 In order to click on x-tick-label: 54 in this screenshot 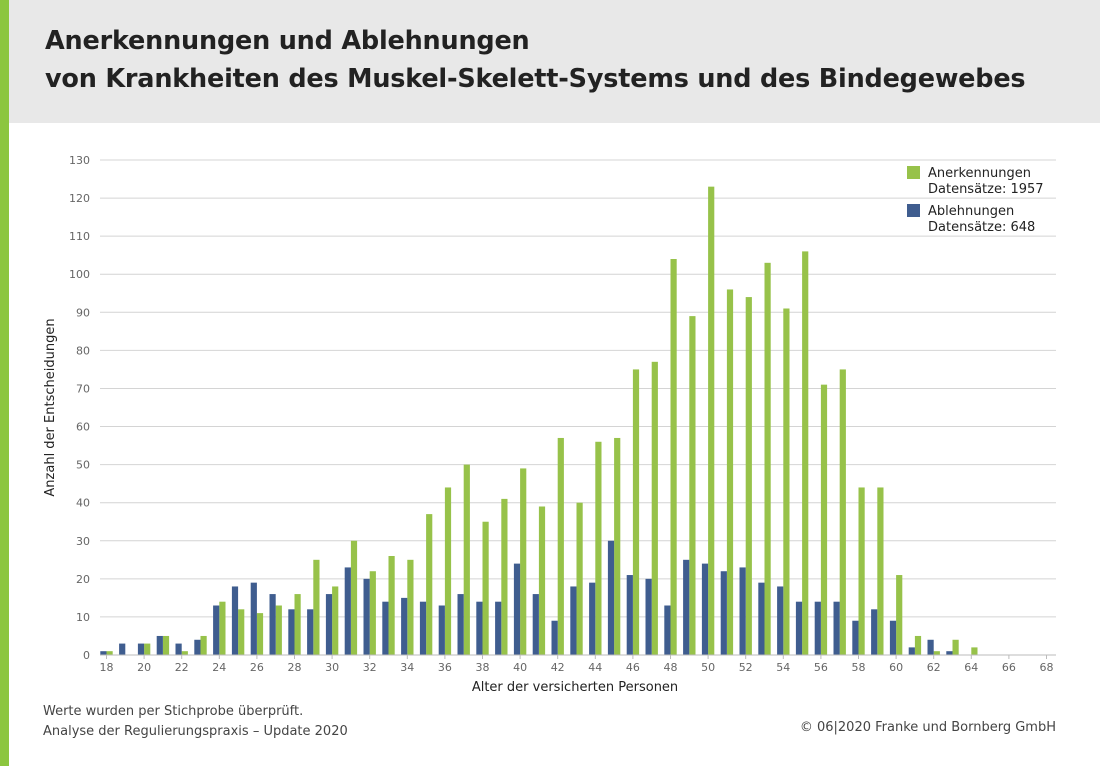, I will do `click(783, 667)`.